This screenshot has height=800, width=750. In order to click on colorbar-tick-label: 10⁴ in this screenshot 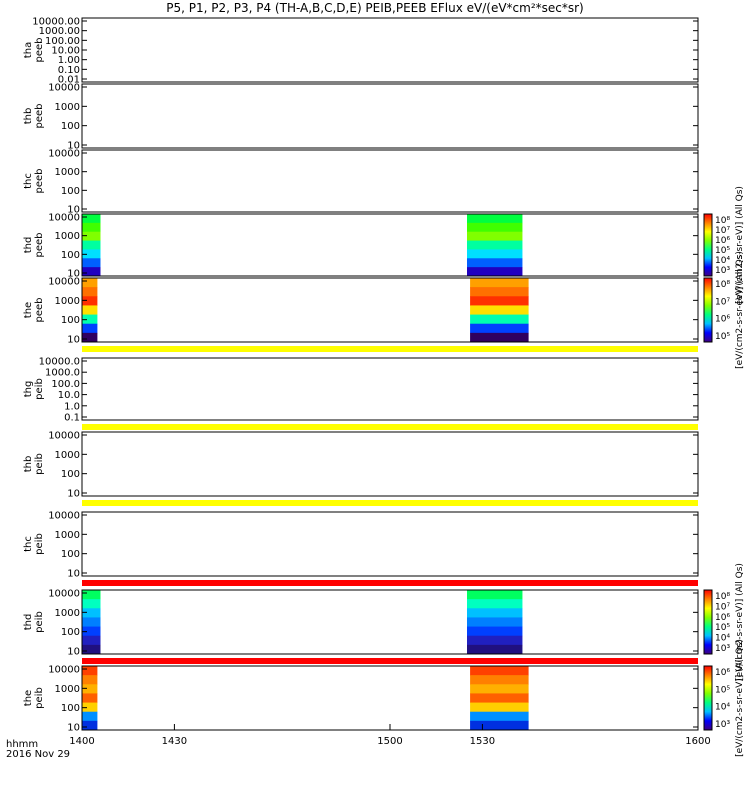, I will do `click(722, 708)`.